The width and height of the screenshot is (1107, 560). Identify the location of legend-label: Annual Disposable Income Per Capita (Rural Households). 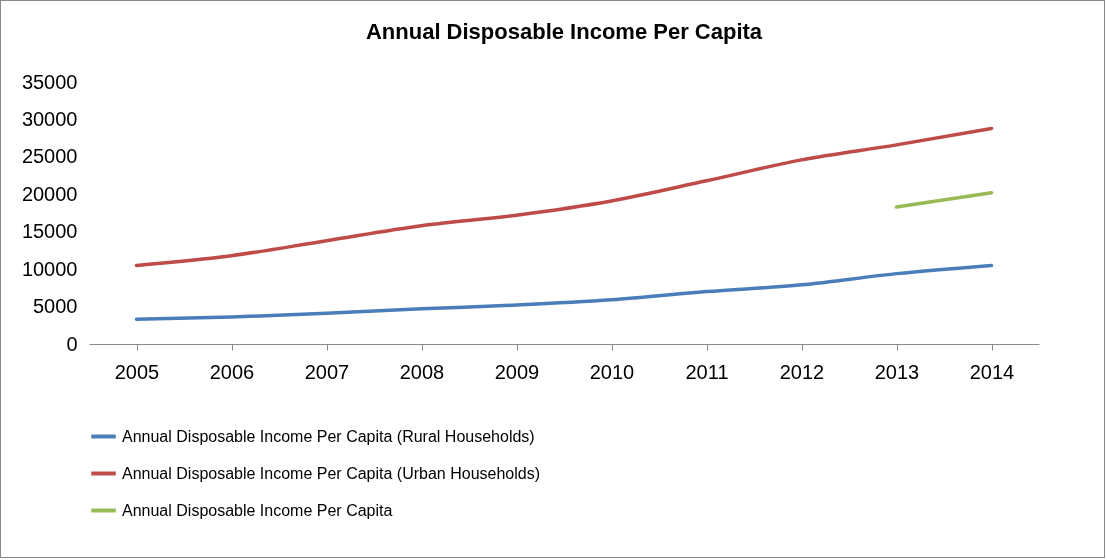
(328, 436).